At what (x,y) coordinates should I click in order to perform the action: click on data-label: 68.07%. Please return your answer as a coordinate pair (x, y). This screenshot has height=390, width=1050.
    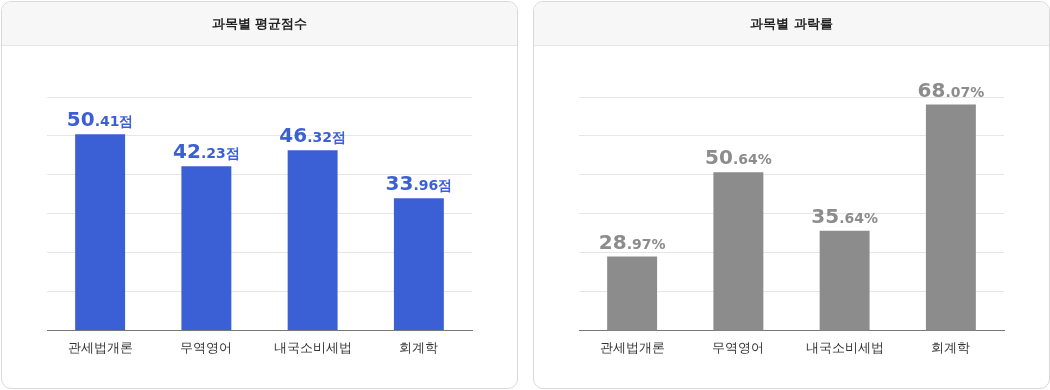
    Looking at the image, I should click on (951, 89).